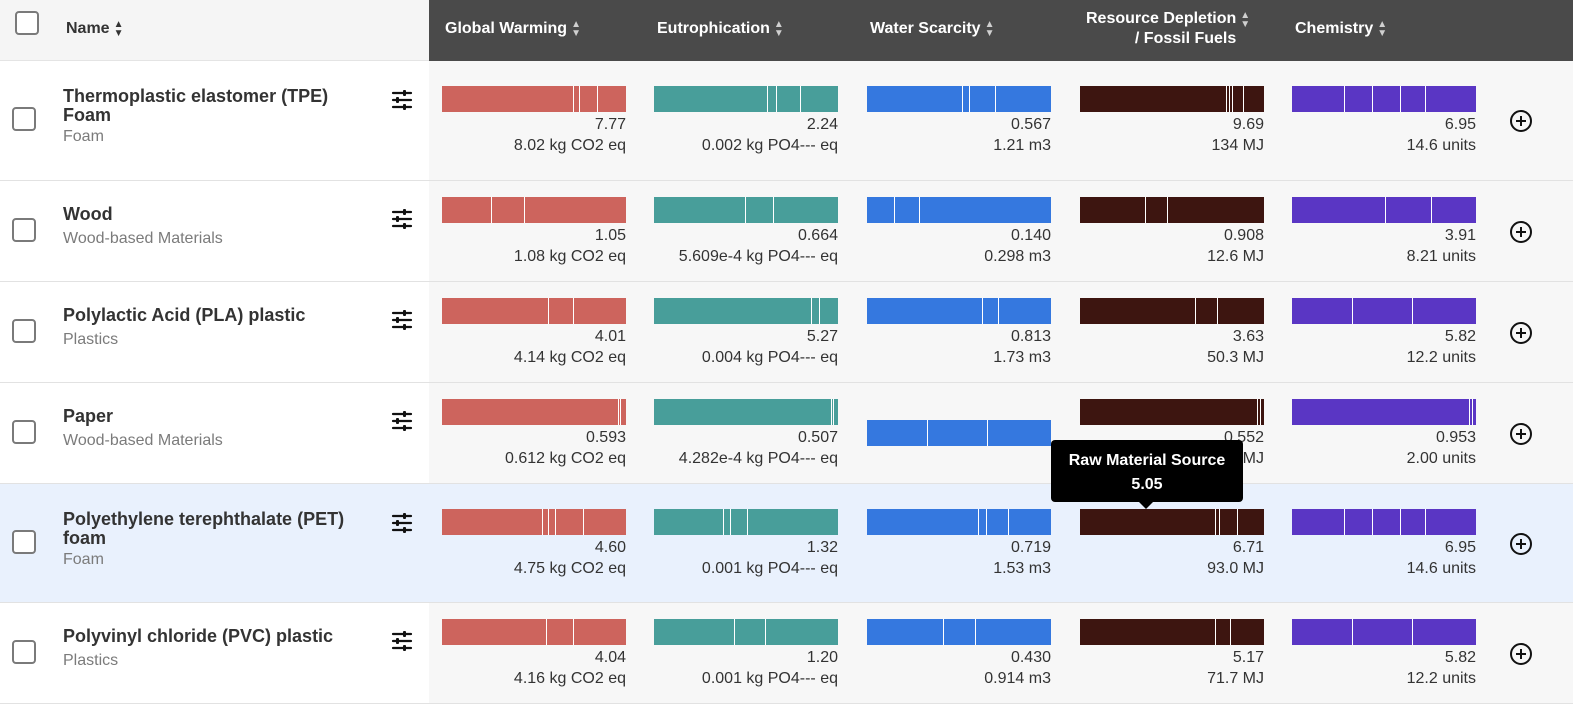  Describe the element at coordinates (198, 636) in the screenshot. I see `material-name: Polyvinyl chloride (PVC) plastic` at that location.